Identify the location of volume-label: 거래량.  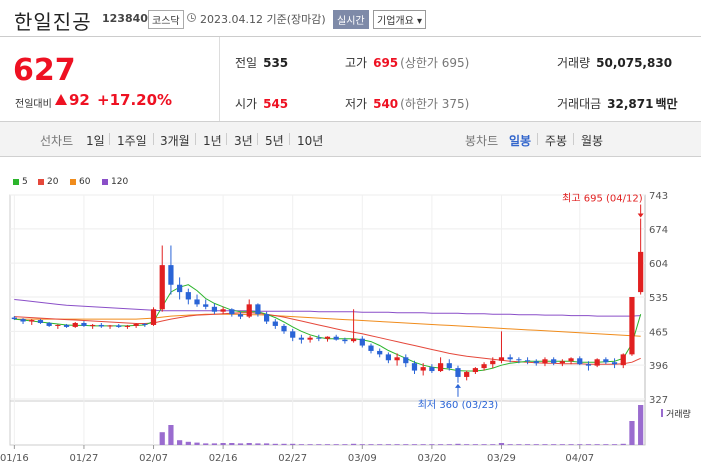
(678, 414).